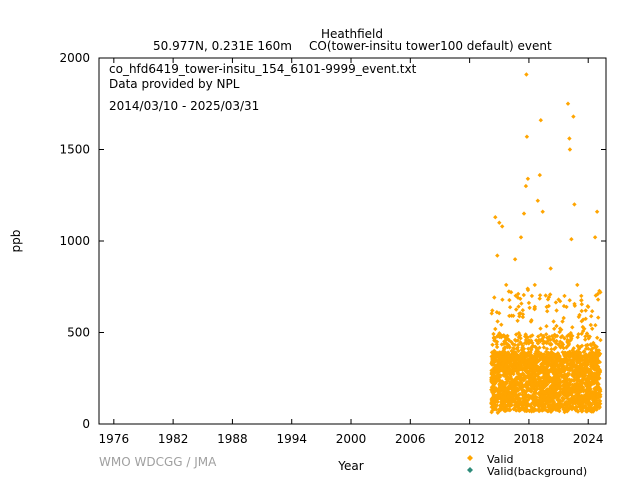  I want to click on y-axis-label: ppb, so click(16, 241).